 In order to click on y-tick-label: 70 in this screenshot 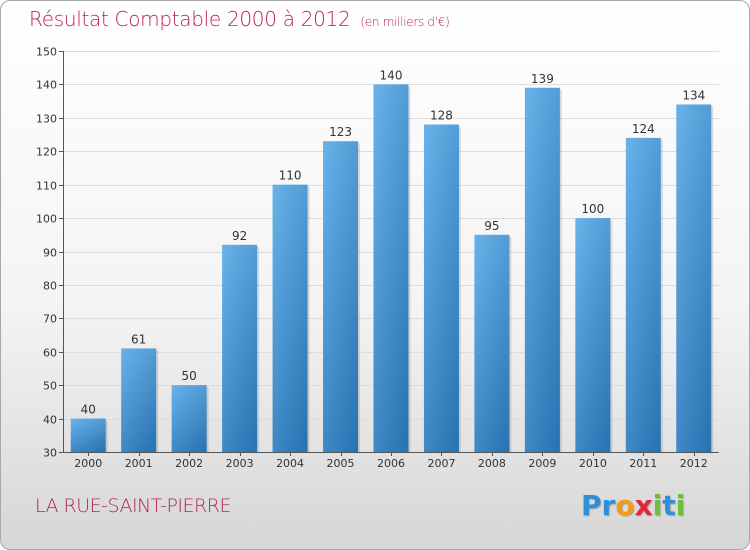, I will do `click(50, 319)`.